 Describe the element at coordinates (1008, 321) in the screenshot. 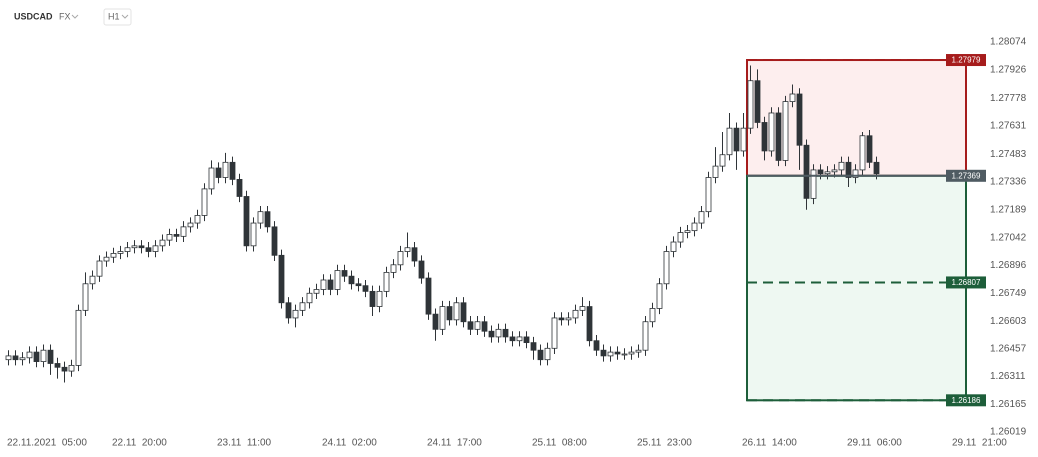

I see `y-tick-label: 1.26603` at that location.